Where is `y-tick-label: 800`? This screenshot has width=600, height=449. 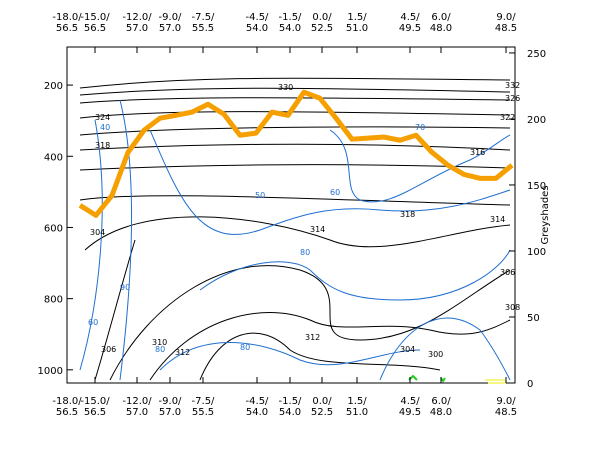
y-tick-label: 800 is located at coordinates (53, 300).